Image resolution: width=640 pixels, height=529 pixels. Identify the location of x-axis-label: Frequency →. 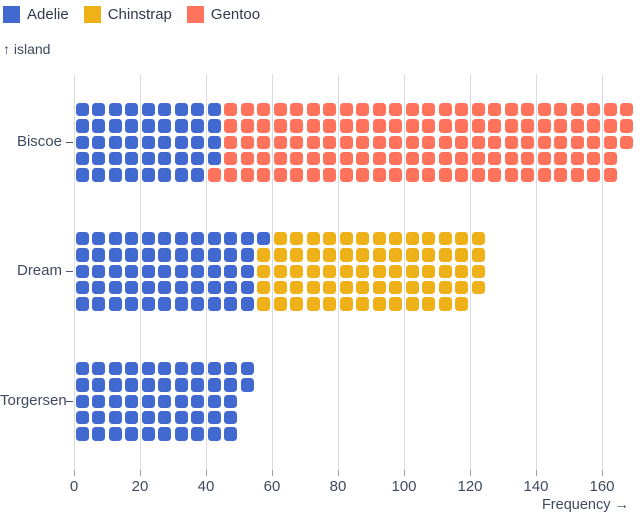
(585, 505).